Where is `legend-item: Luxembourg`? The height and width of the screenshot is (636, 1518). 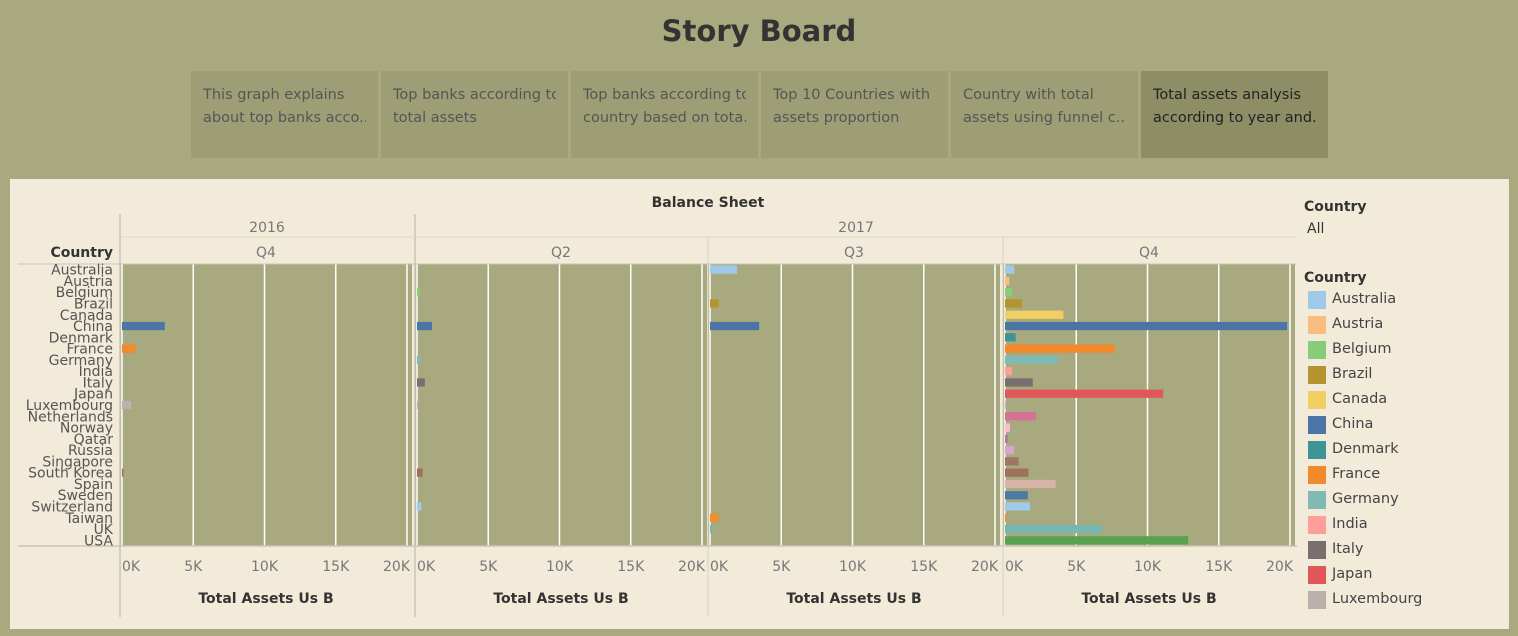
legend-item: Luxembourg is located at coordinates (1408, 600).